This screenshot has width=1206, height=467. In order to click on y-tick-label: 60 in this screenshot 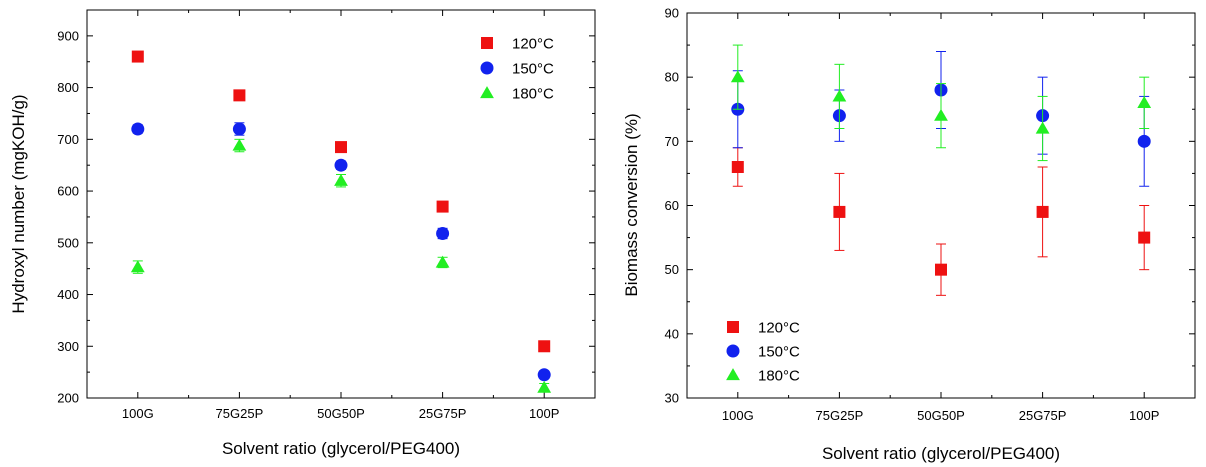, I will do `click(672, 205)`.